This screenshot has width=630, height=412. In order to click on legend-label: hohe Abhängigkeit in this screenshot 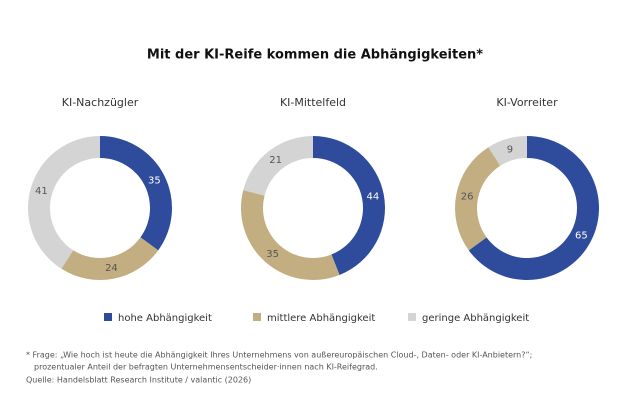, I will do `click(165, 318)`.